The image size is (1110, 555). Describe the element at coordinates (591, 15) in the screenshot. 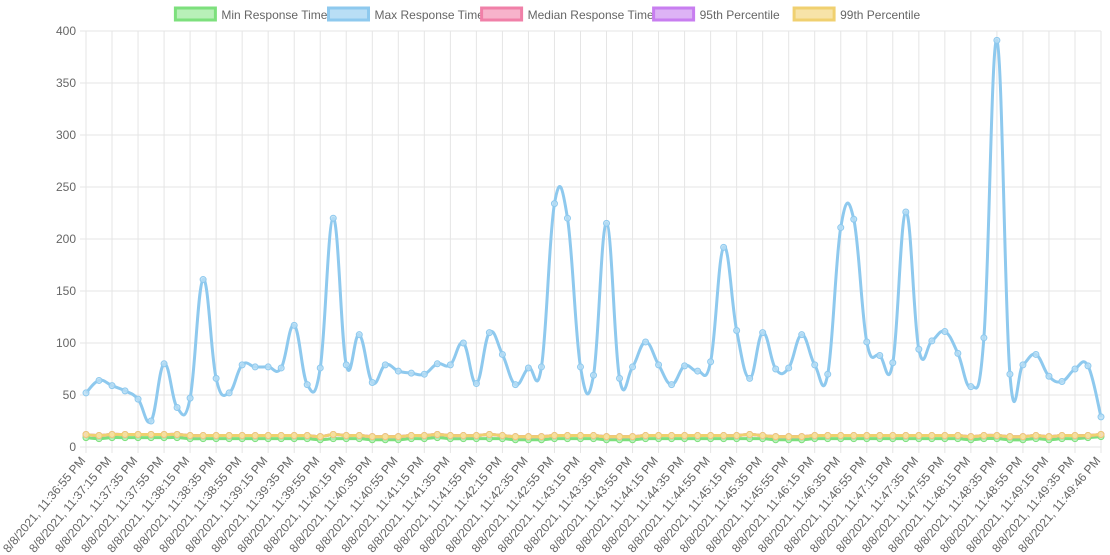

I see `legend-label: Median Response Time` at that location.